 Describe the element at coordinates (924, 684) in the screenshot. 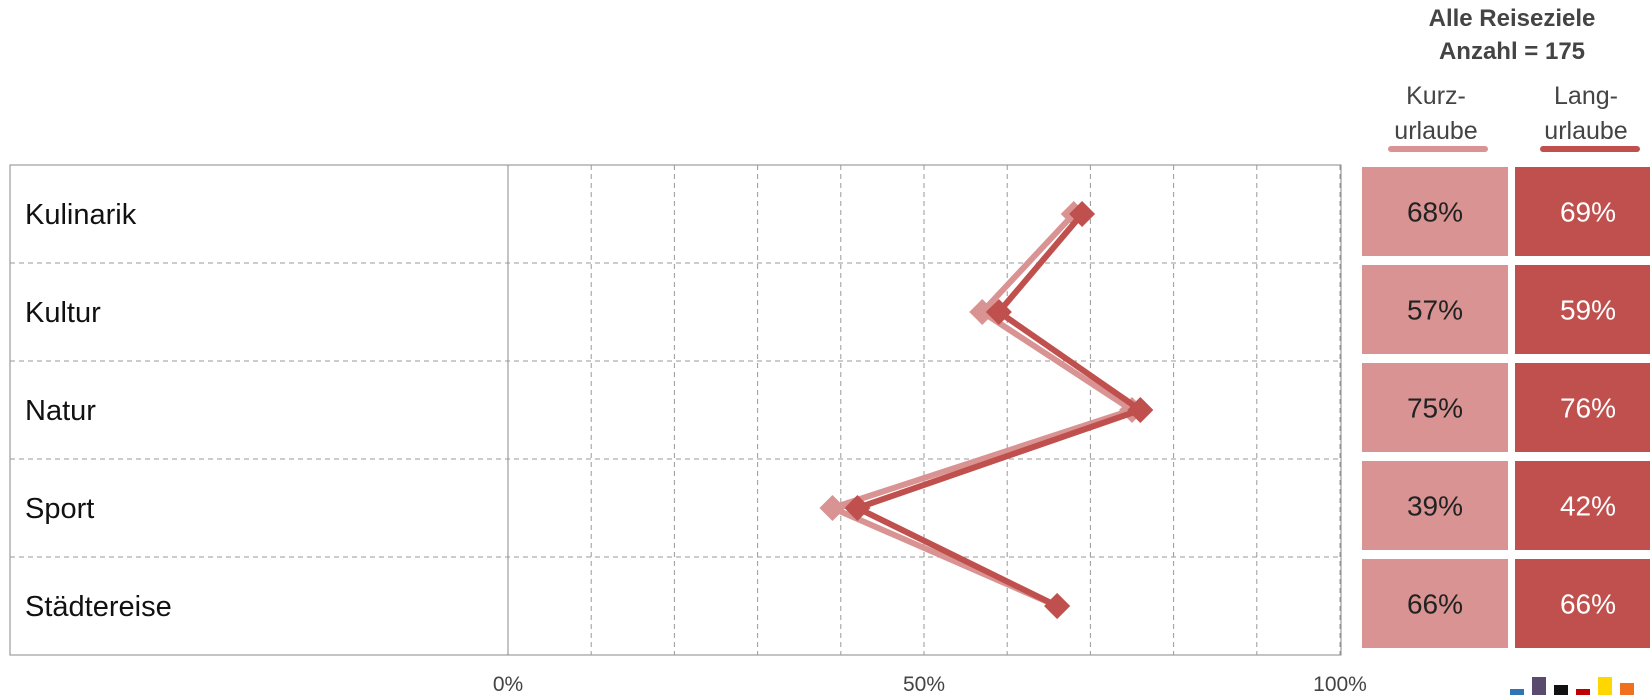

I see `x-tick-label: 50%` at that location.